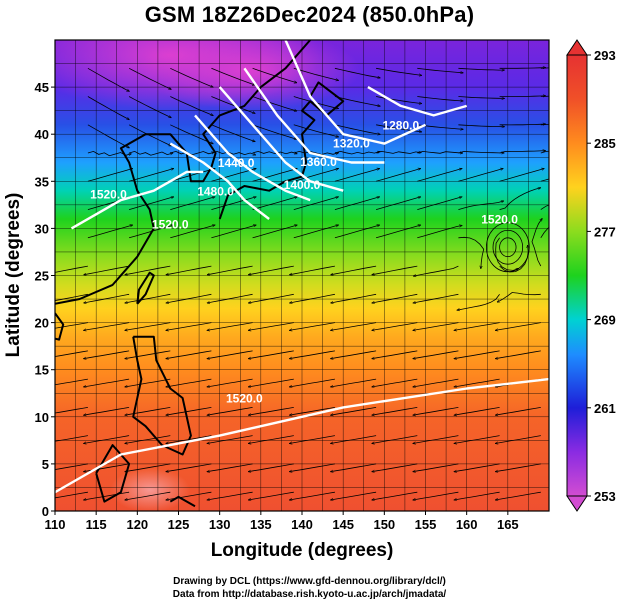 The width and height of the screenshot is (619, 605). Describe the element at coordinates (42, 276) in the screenshot. I see `y-tick-label: 25` at that location.